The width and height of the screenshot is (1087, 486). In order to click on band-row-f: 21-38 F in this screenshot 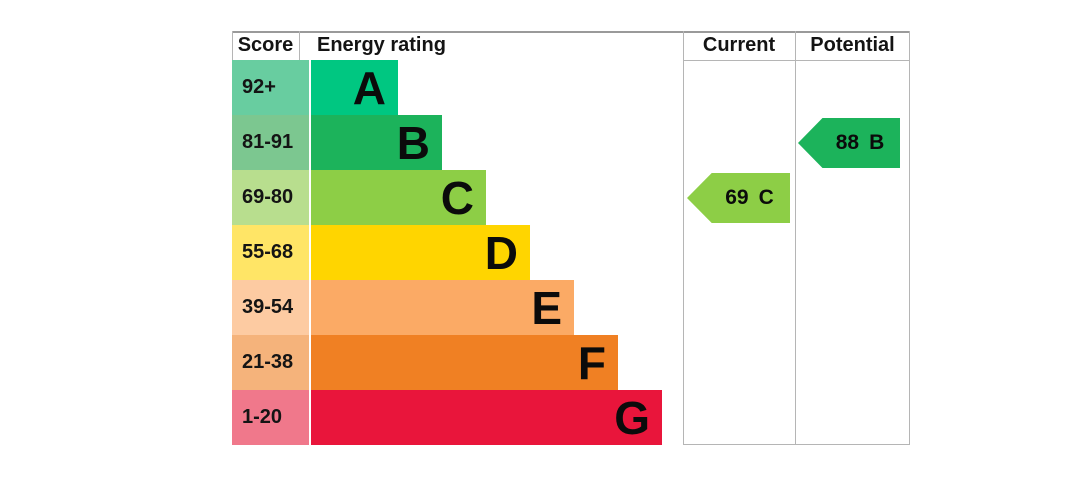, I will do `click(543, 362)`.